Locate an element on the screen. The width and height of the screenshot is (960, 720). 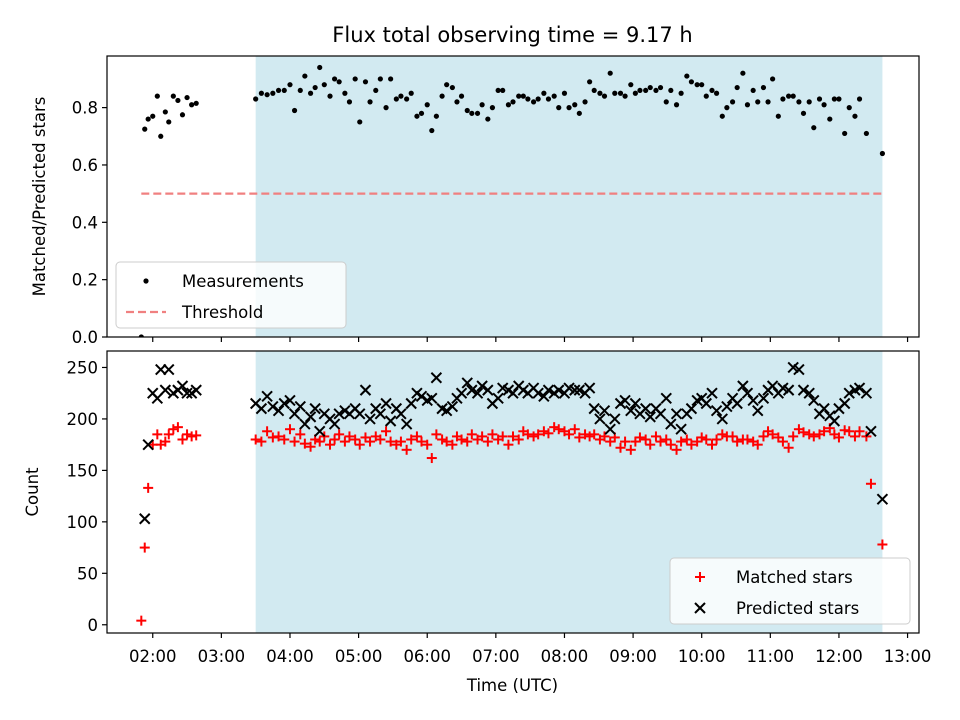
x-tick-label: 12:00 is located at coordinates (839, 656).